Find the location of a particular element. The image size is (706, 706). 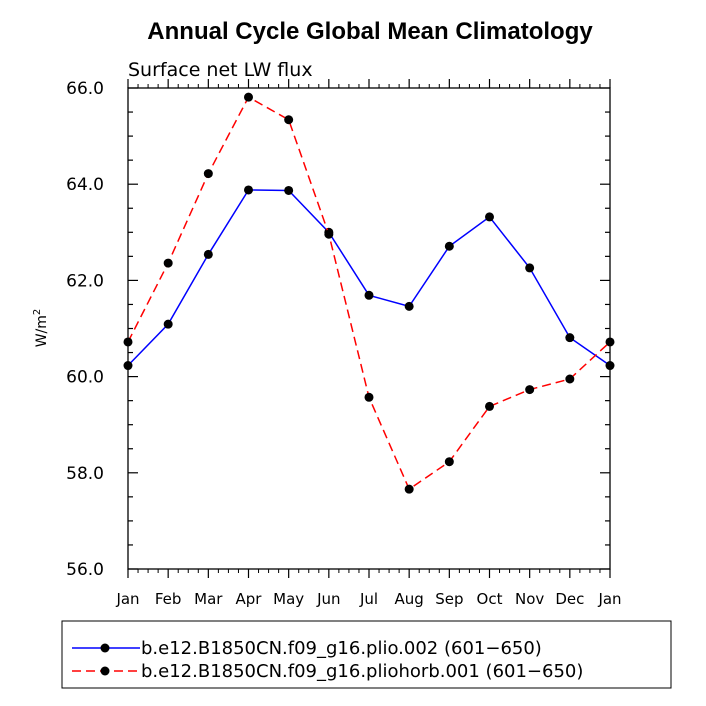

chart-subtitle: Surface net LW flux is located at coordinates (220, 70).